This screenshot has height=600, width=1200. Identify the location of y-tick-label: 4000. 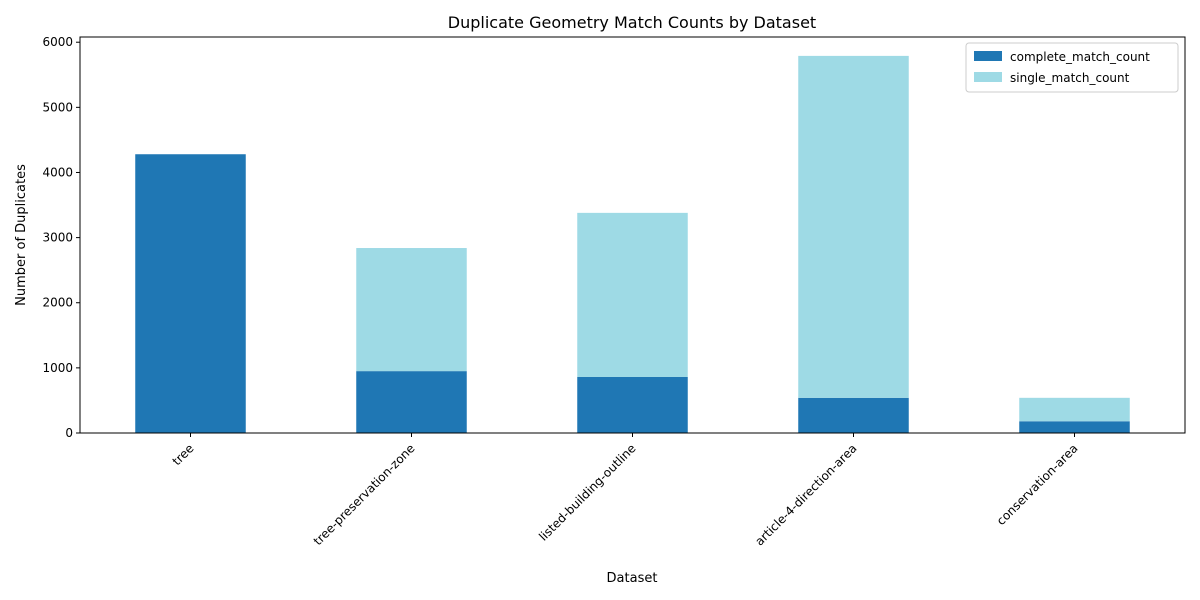
(57, 172).